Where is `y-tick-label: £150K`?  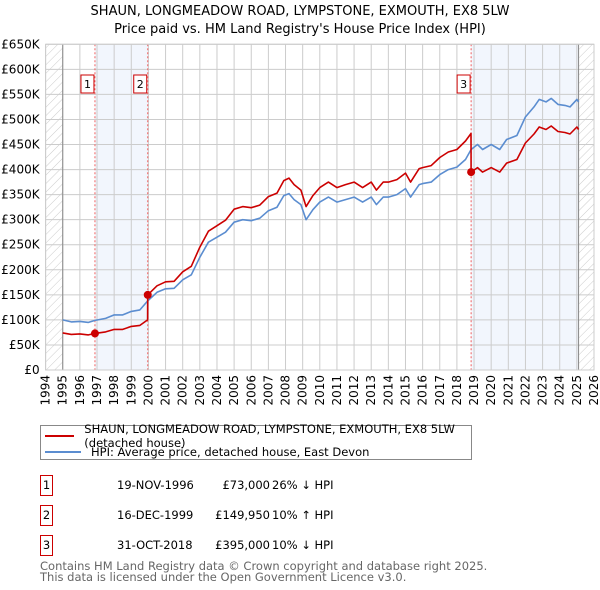
y-tick-label: £150K is located at coordinates (21, 295).